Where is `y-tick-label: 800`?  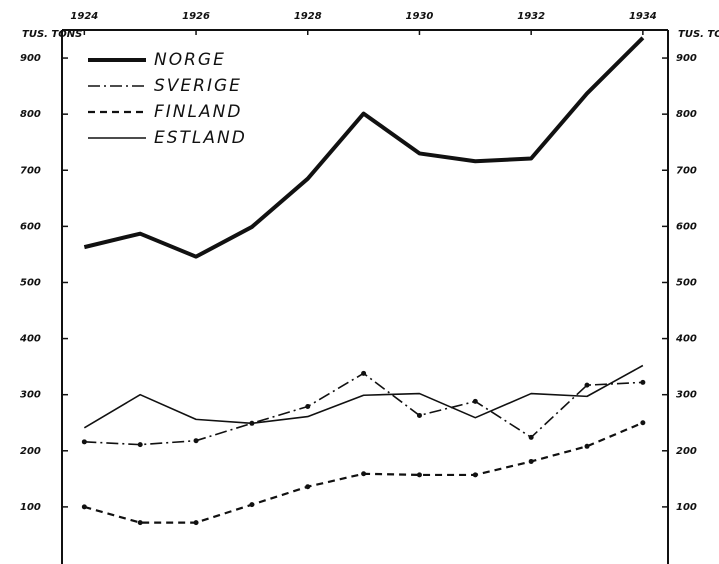
y-tick-label: 800 is located at coordinates (30, 114).